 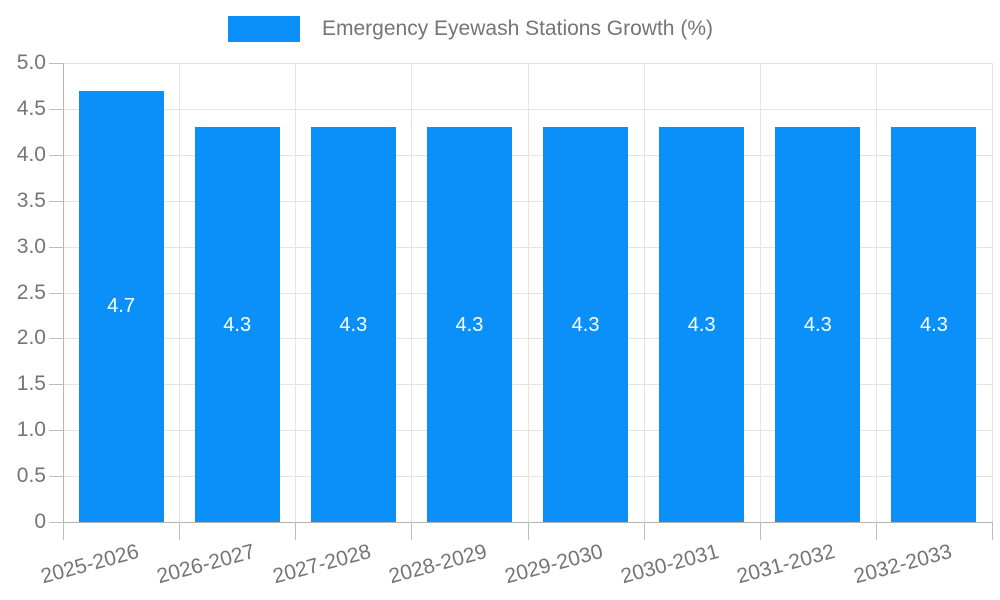 I want to click on x-axis-category-label: 2032-2033, so click(x=902, y=564).